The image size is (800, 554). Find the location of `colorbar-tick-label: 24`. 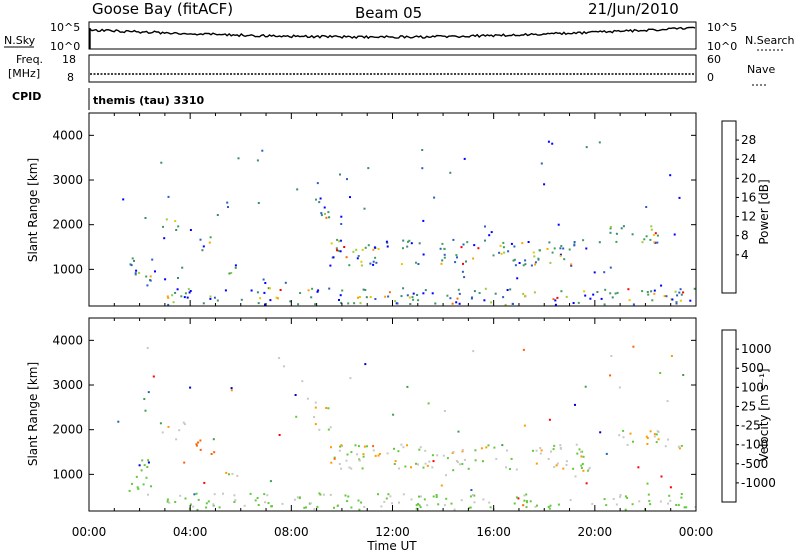

colorbar-tick-label: 24 is located at coordinates (748, 159).